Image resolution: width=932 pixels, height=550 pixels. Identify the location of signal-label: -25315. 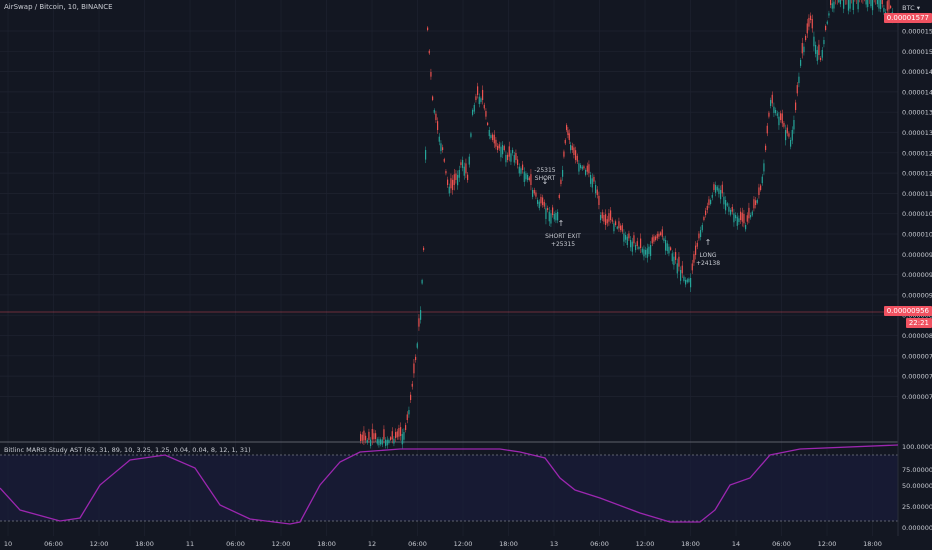
(544, 170).